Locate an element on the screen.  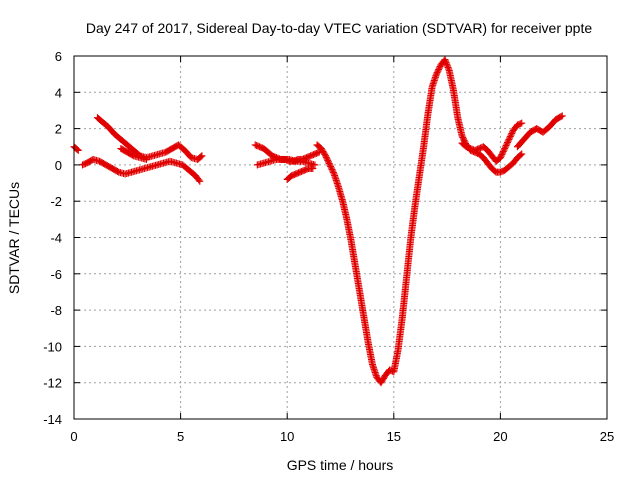
y-tick-label: 6 is located at coordinates (58, 56).